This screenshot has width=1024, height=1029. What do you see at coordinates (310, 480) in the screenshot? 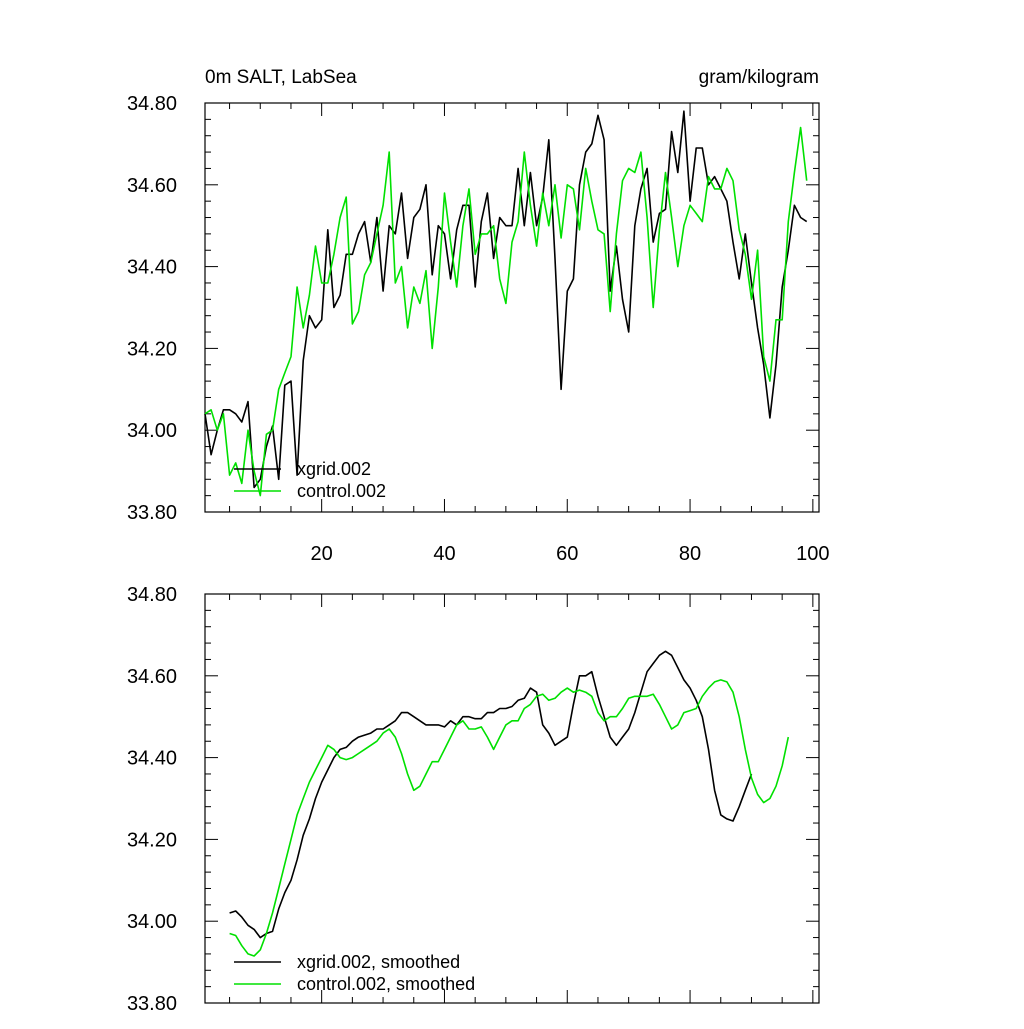
I see `top-legend: xgrid.002 control.002` at bounding box center [310, 480].